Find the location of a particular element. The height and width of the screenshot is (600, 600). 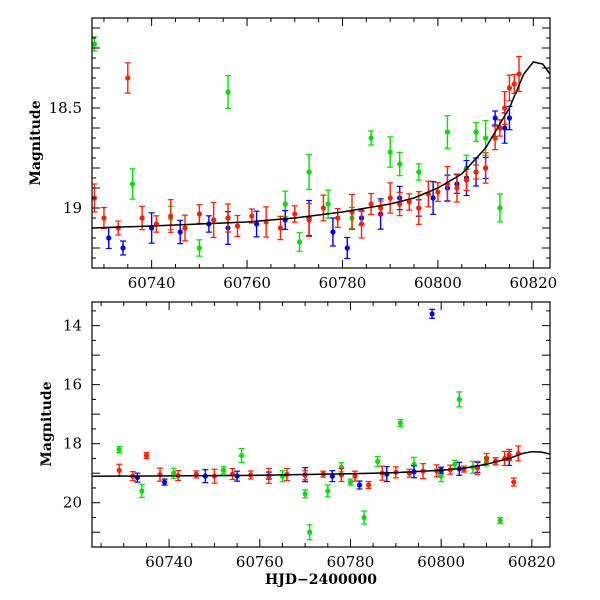

bottom-y-tick-label: 20 is located at coordinates (72, 503).